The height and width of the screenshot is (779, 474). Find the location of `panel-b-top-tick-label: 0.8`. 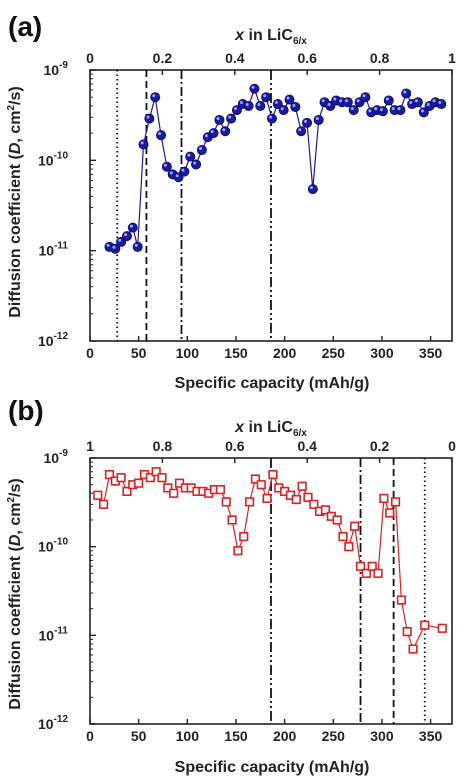

panel-b-top-tick-label: 0.8 is located at coordinates (163, 446).